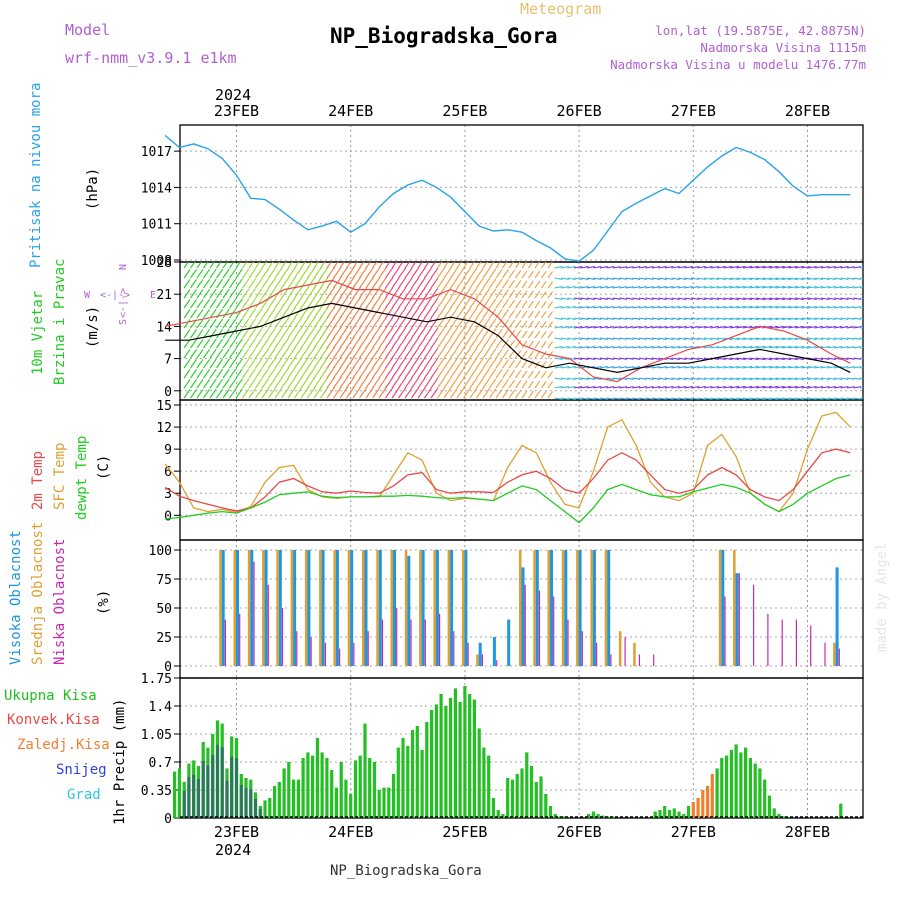 The height and width of the screenshot is (900, 900). I want to click on cloud-tick-label: 50, so click(164, 609).